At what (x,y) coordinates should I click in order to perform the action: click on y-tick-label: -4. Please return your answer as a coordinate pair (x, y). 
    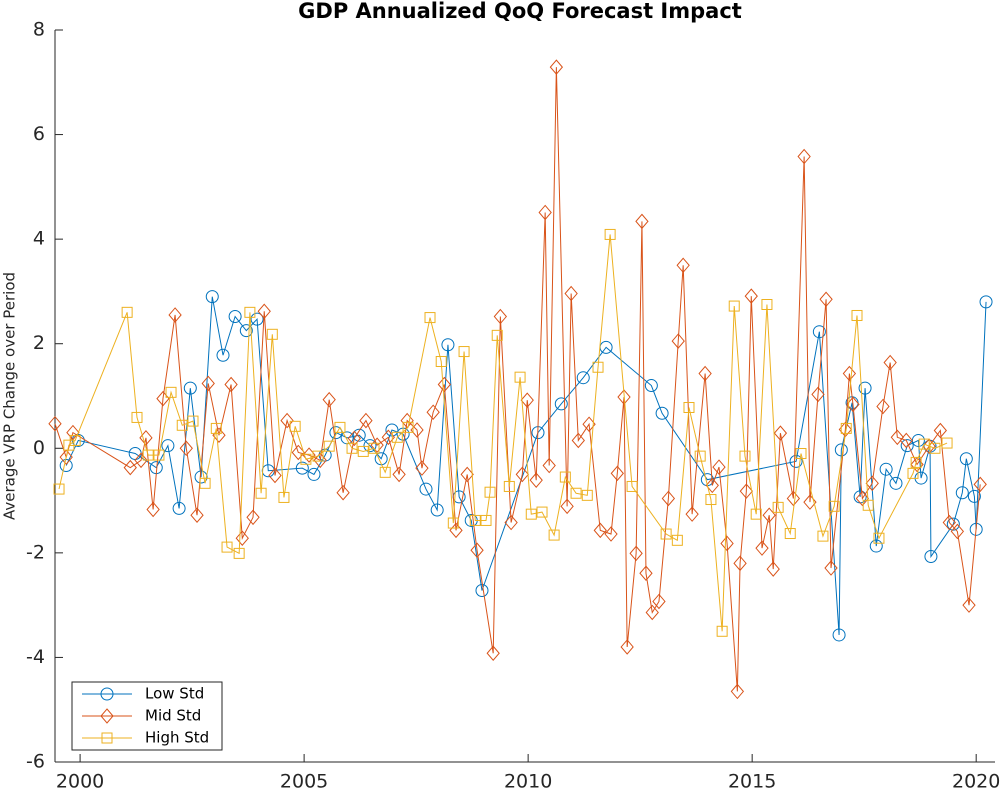
    Looking at the image, I should click on (35, 657).